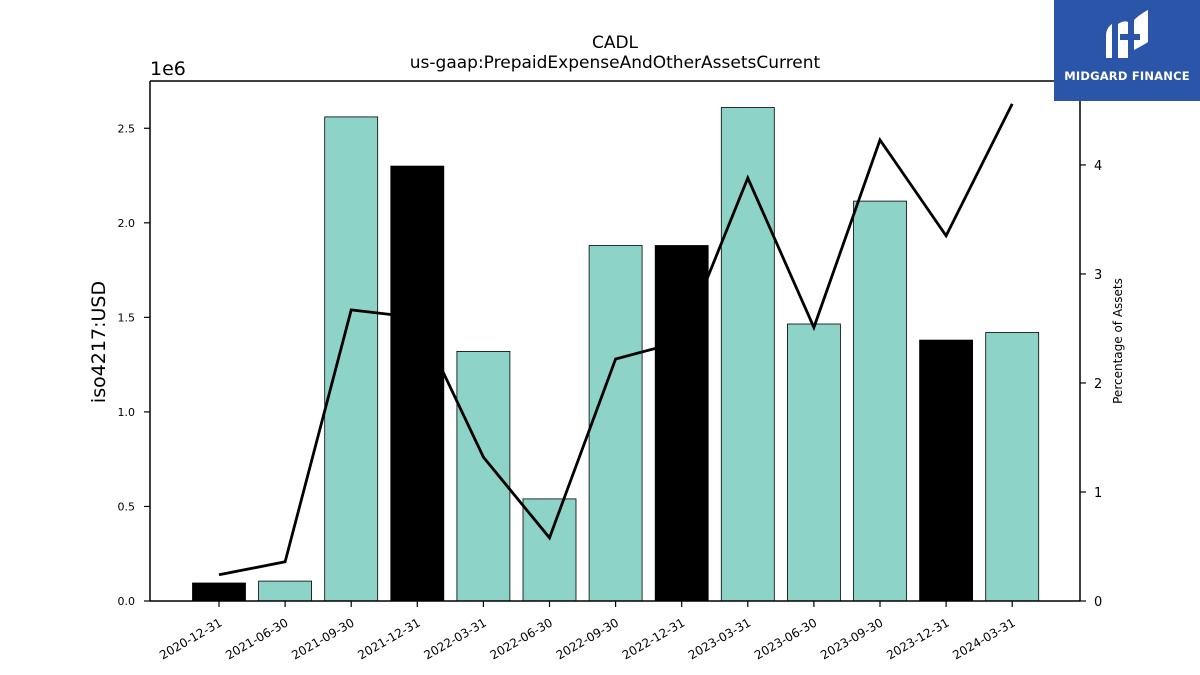 The width and height of the screenshot is (1200, 675). I want to click on x-tick-label: 2023-03-31, so click(719, 638).